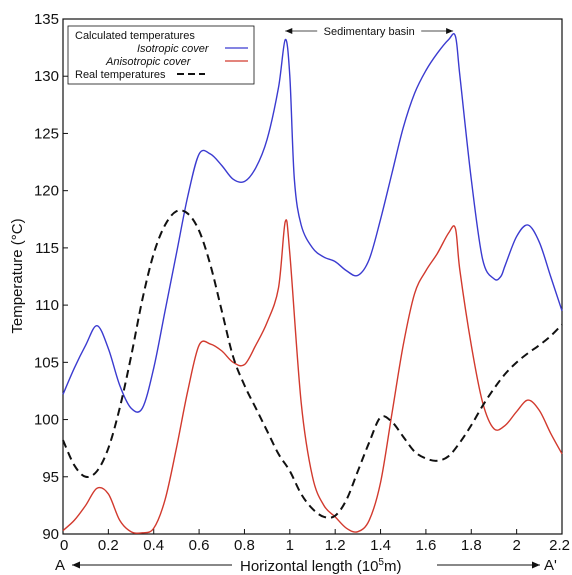 This screenshot has height=575, width=572. I want to click on x-axis-title-part2: m), so click(393, 566).